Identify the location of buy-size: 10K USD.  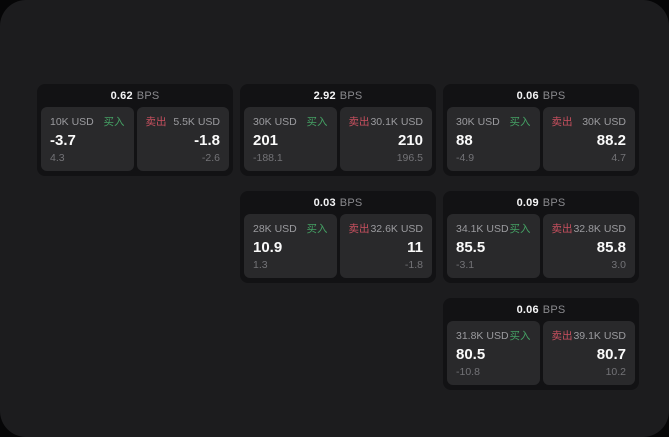
(72, 121).